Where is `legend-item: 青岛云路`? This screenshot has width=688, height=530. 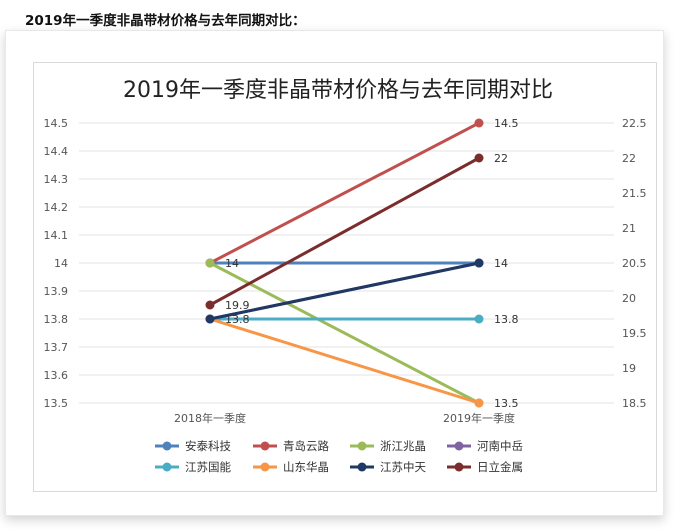 legend-item: 青岛云路 is located at coordinates (291, 446).